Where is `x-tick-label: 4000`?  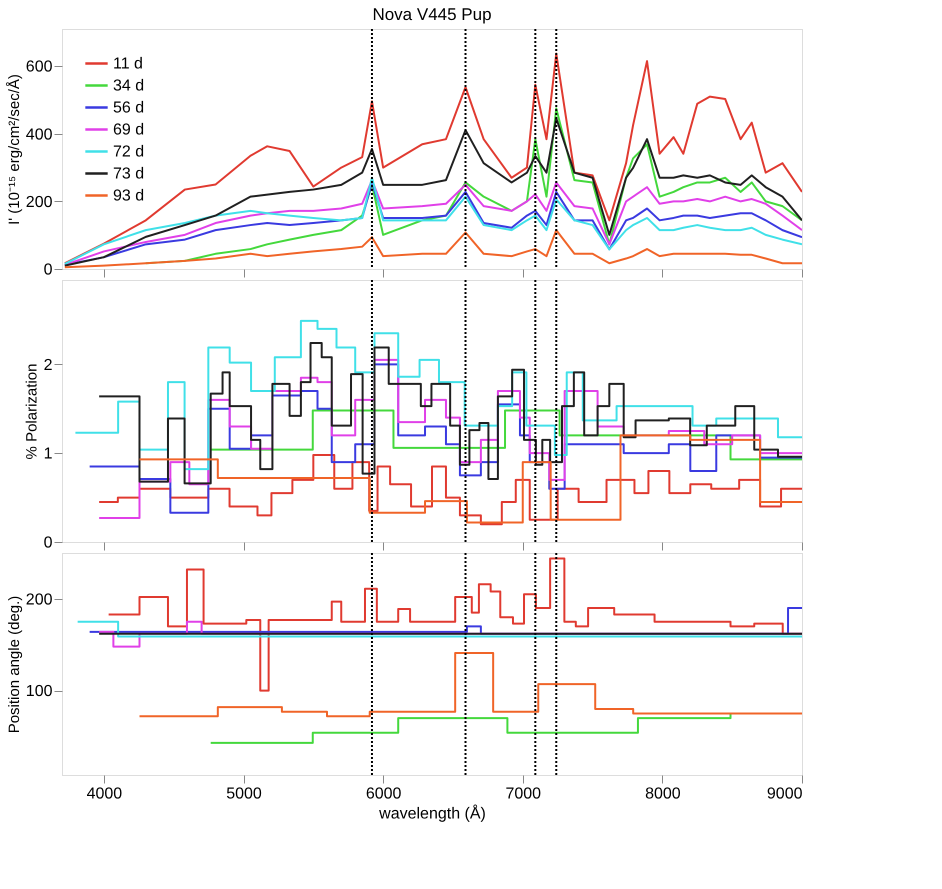 x-tick-label: 4000 is located at coordinates (104, 794).